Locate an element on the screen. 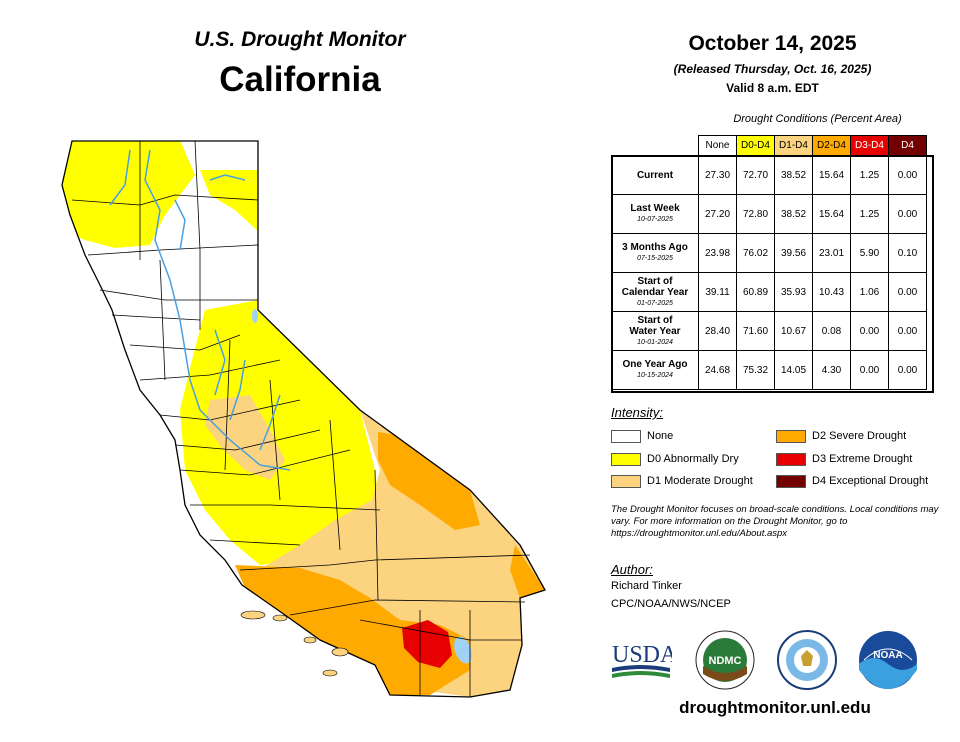  legend-label: None is located at coordinates (660, 436).